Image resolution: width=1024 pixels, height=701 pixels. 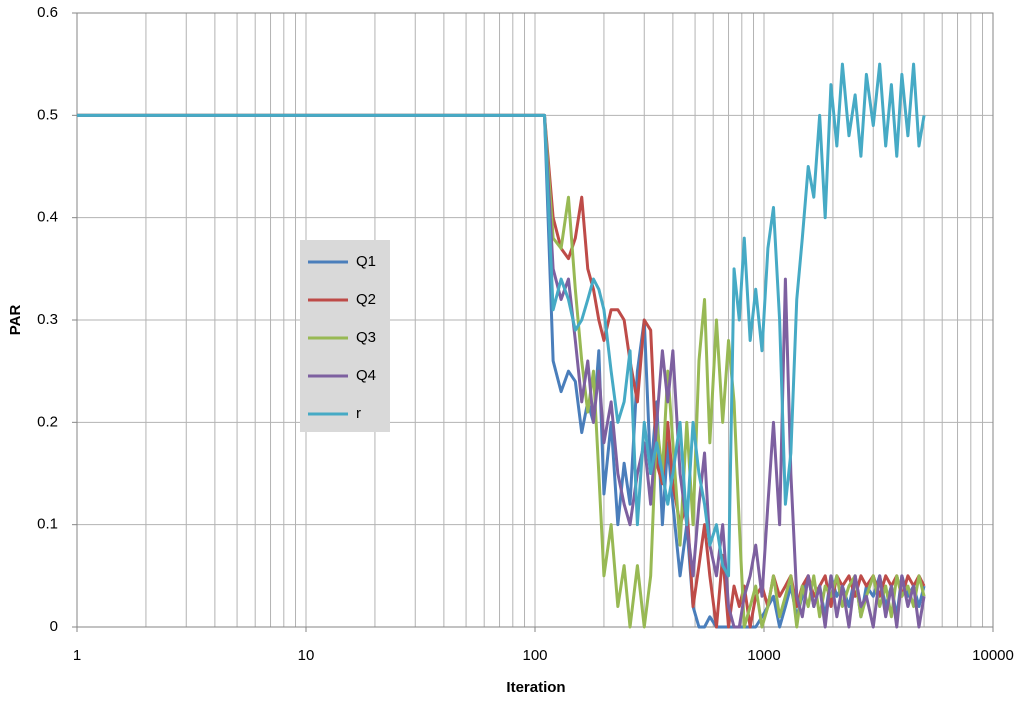 I want to click on legend-label: Q4, so click(x=366, y=375).